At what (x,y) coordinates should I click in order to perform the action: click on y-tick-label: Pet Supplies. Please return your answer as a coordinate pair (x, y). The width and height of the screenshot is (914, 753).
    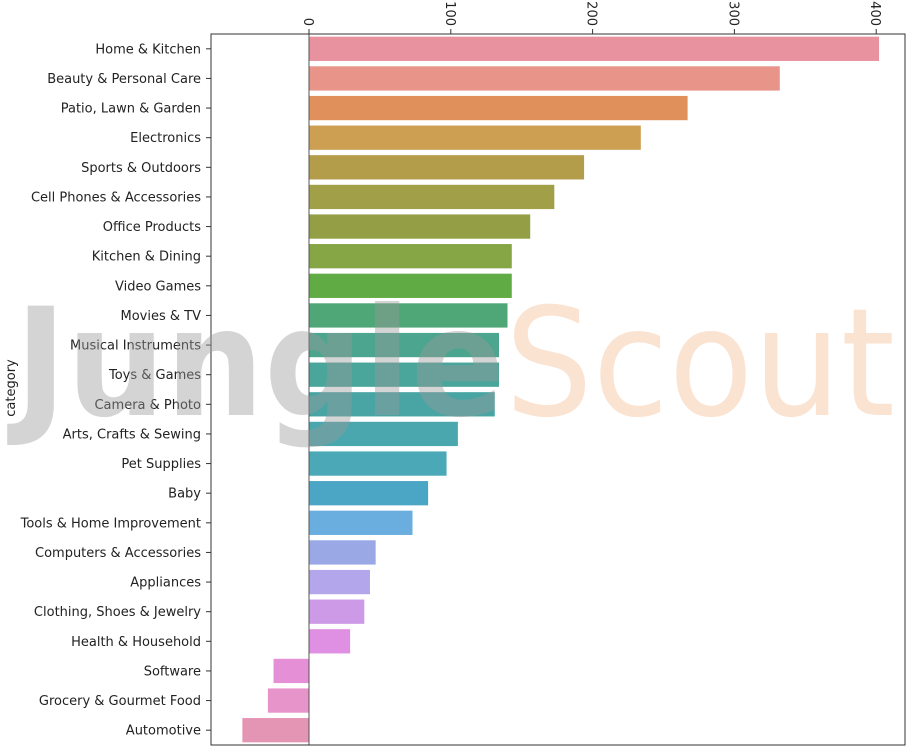
    Looking at the image, I should click on (161, 464).